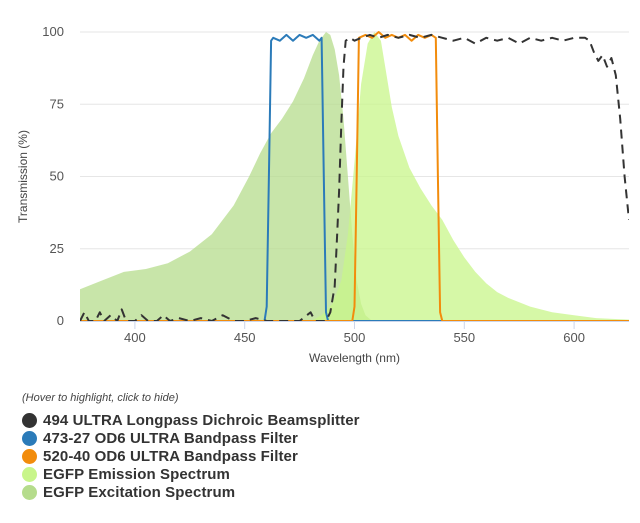 The image size is (640, 523). Describe the element at coordinates (57, 176) in the screenshot. I see `y-tick-label: 50` at that location.